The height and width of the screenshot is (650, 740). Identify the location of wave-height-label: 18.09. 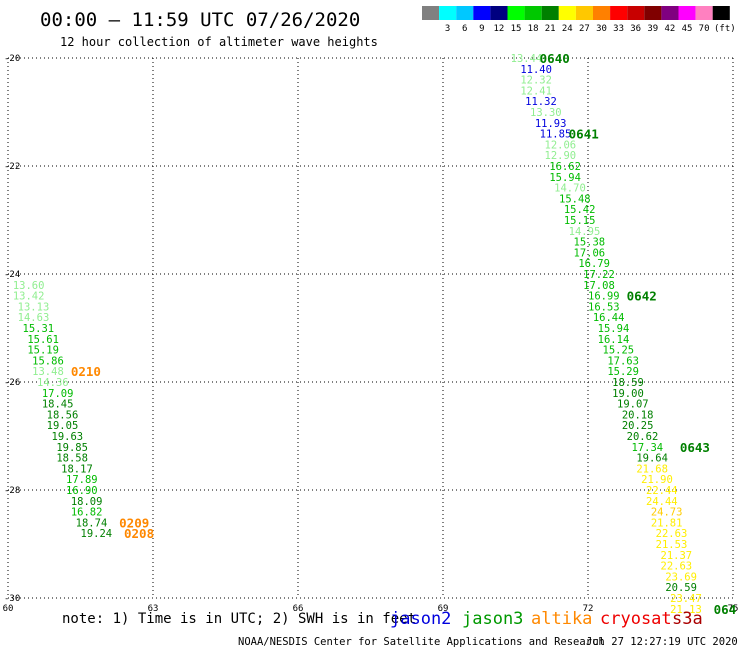
(87, 502).